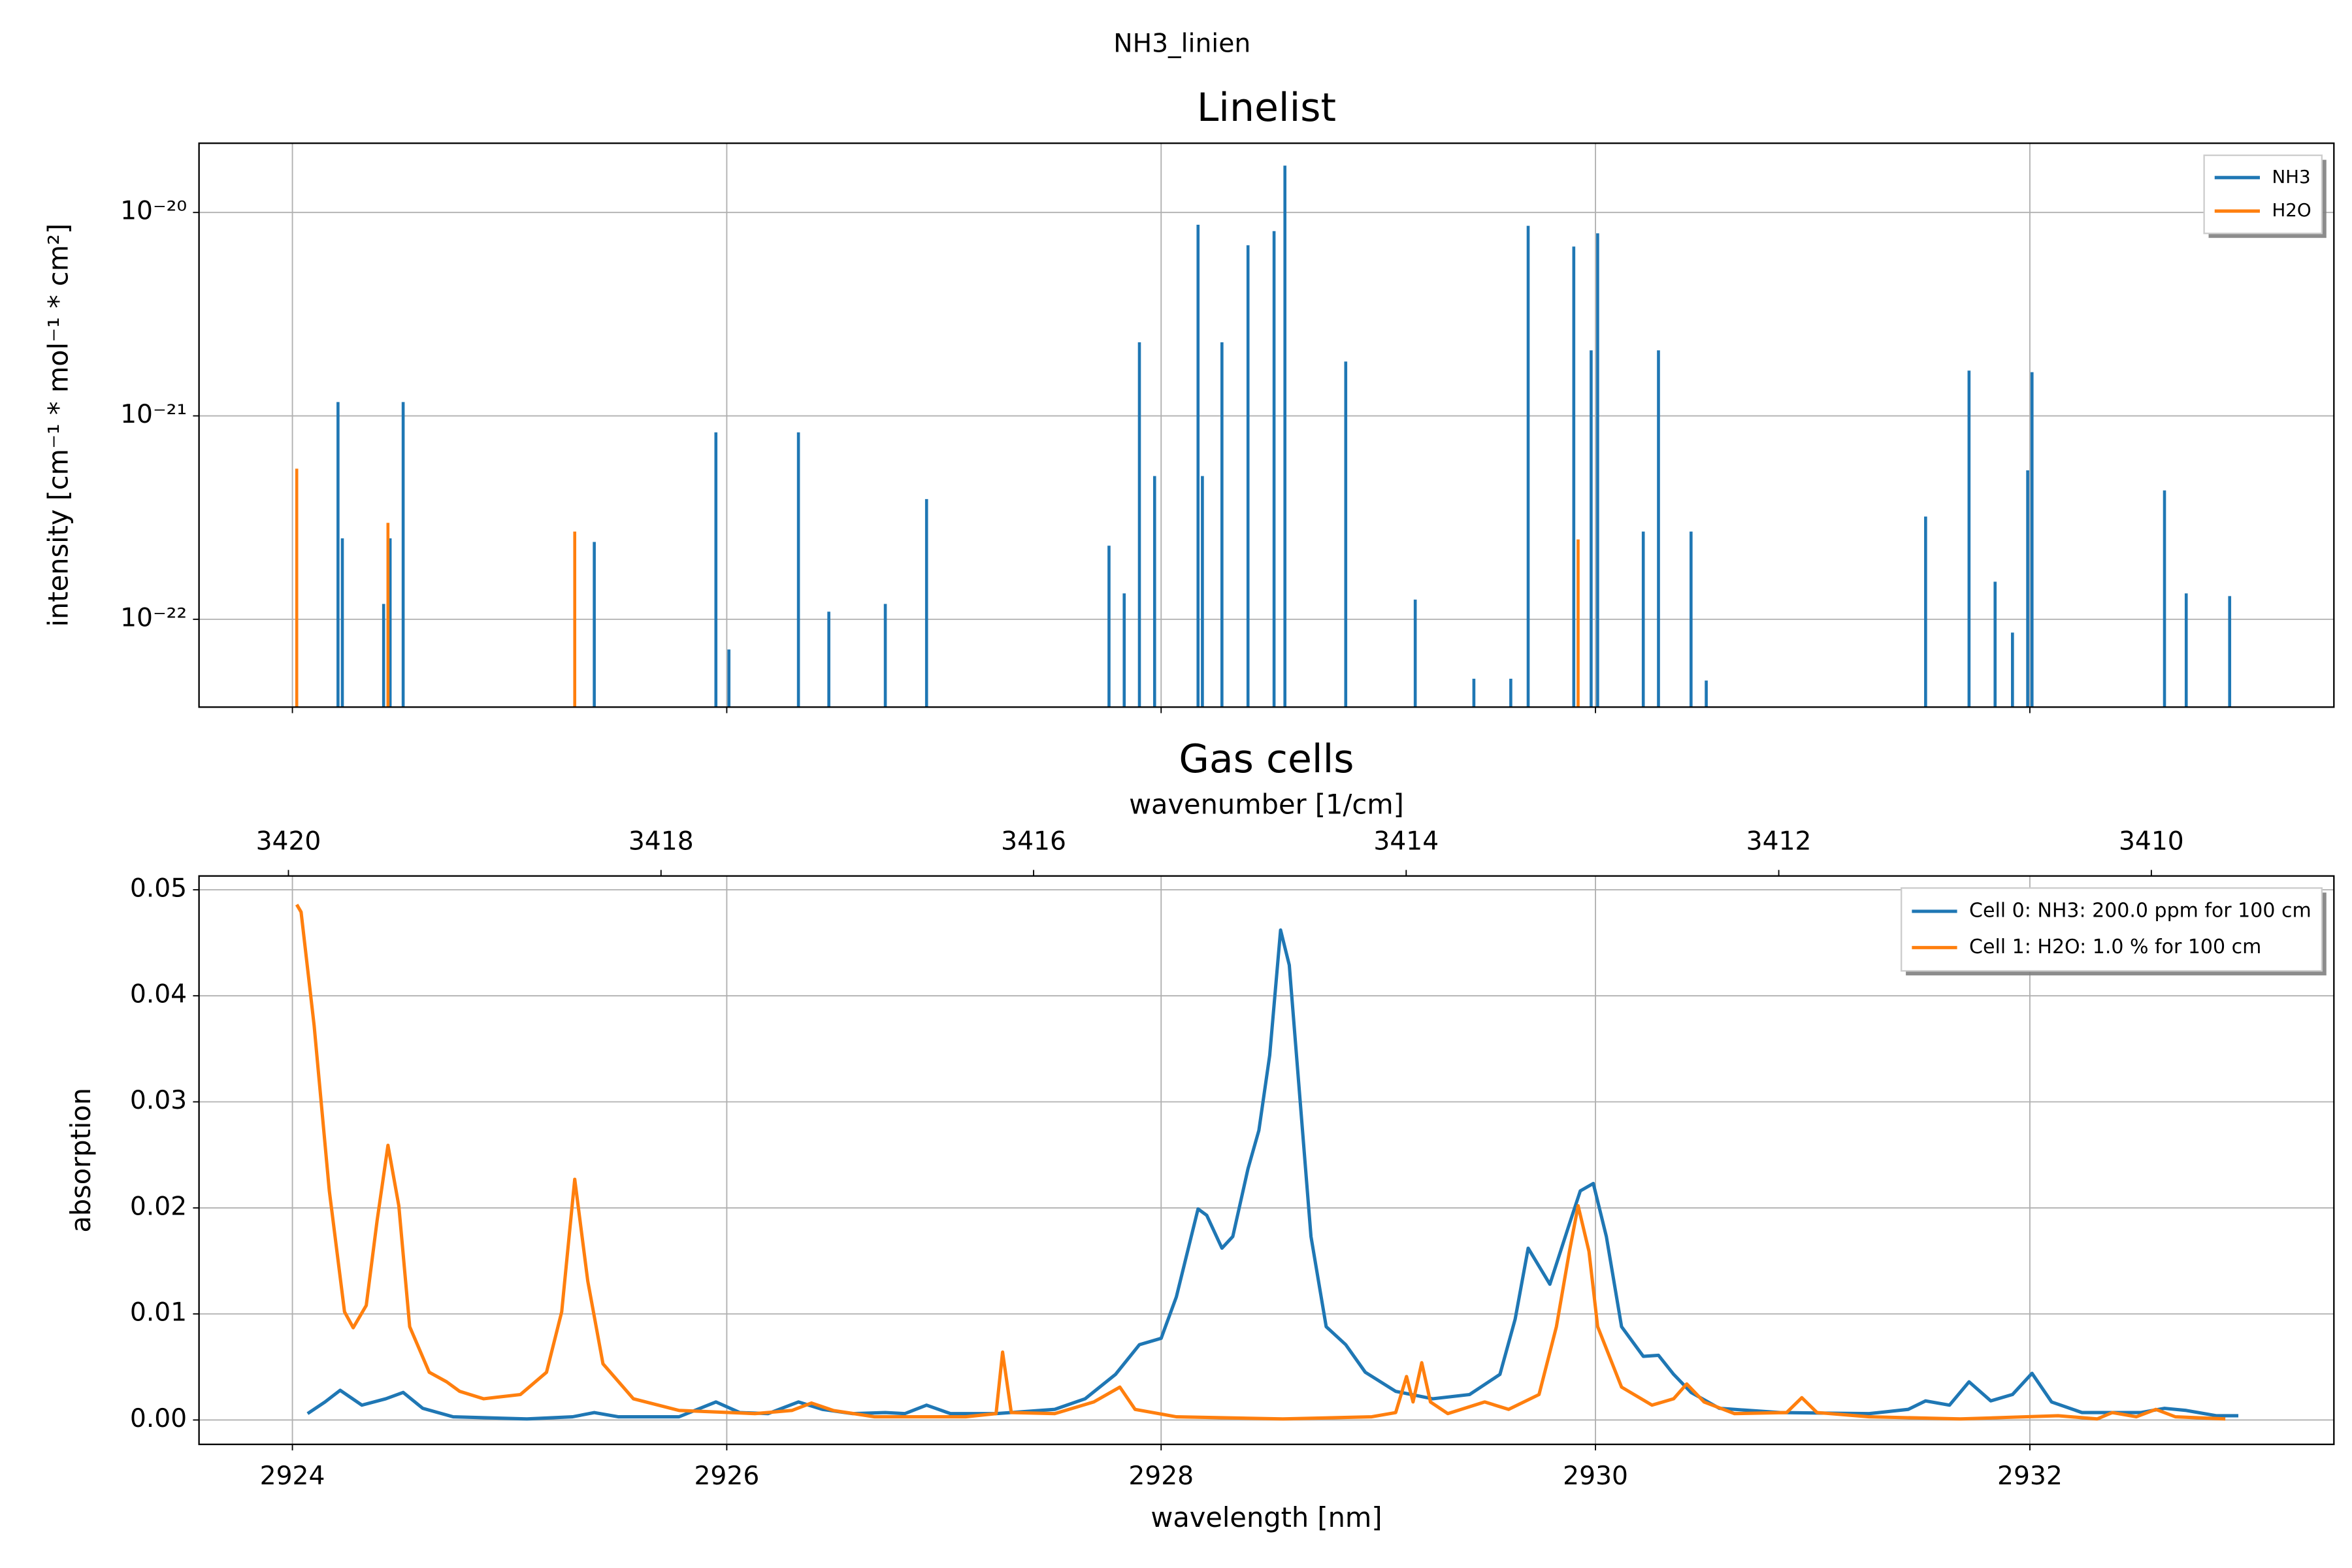 This screenshot has width=2352, height=1568. What do you see at coordinates (1266, 759) in the screenshot?
I see `chart-title: Gas cells` at bounding box center [1266, 759].